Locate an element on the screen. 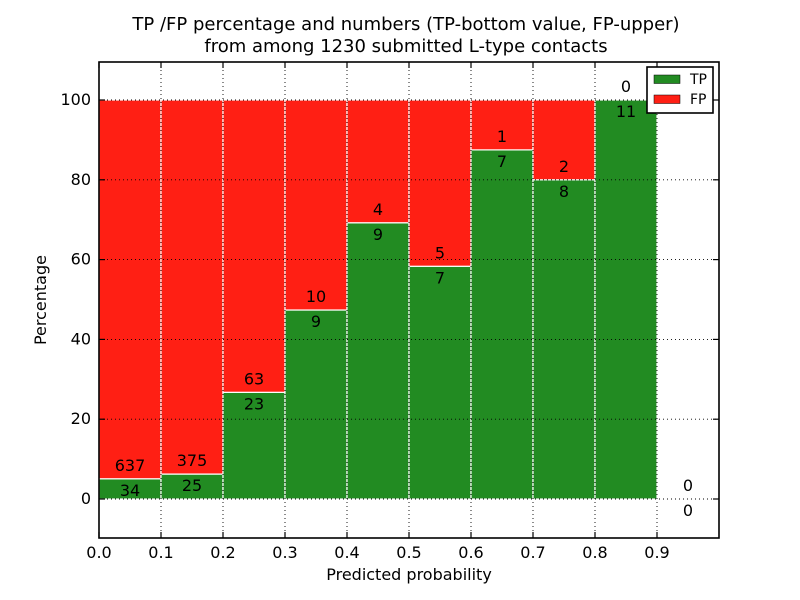  x-tick-label: 0.7 is located at coordinates (532, 552).